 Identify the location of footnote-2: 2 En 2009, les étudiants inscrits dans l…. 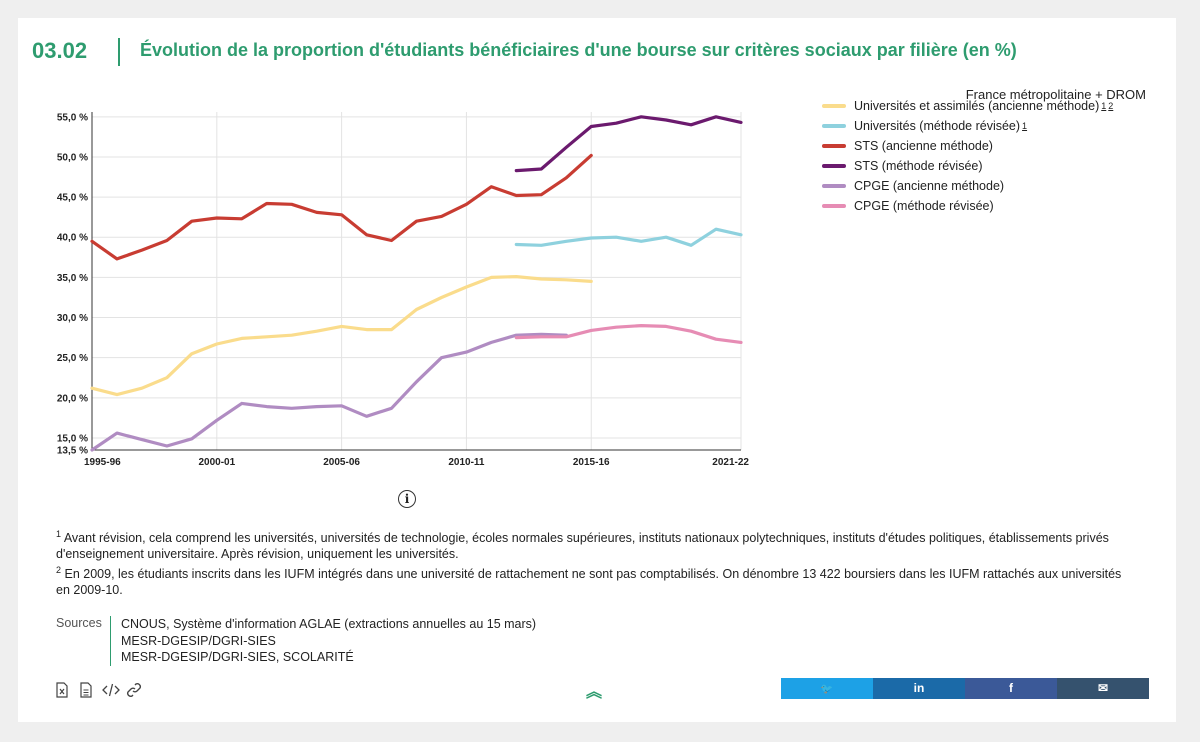
(591, 580).